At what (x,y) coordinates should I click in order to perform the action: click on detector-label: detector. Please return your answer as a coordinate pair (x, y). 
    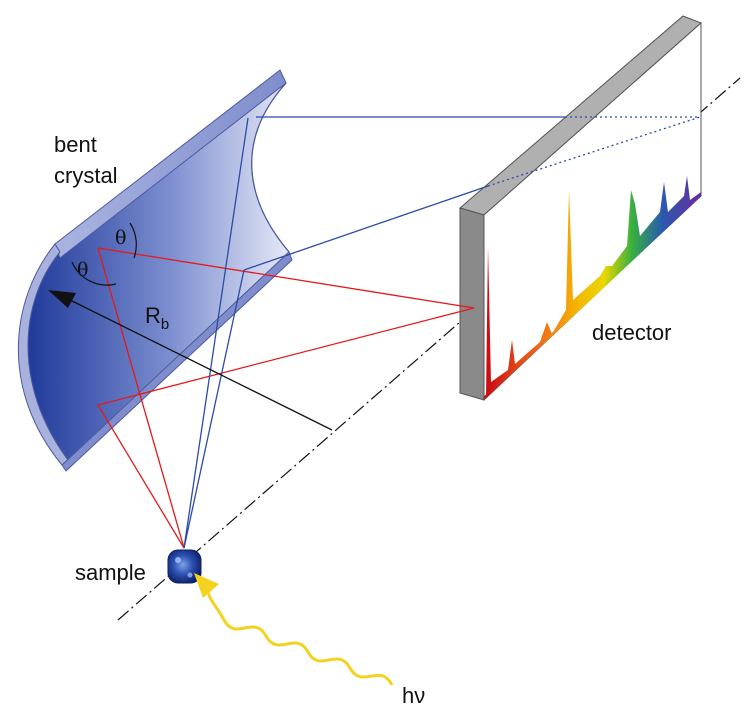
    Looking at the image, I should click on (632, 332).